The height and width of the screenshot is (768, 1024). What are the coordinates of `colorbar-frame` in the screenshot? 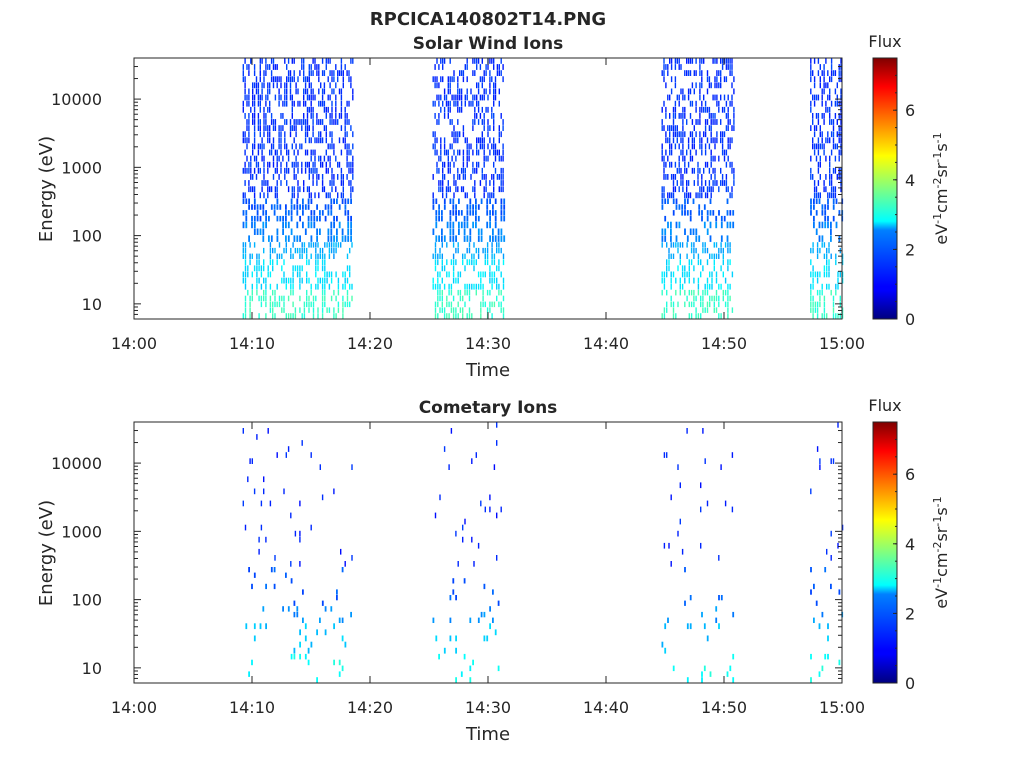 It's located at (885, 552).